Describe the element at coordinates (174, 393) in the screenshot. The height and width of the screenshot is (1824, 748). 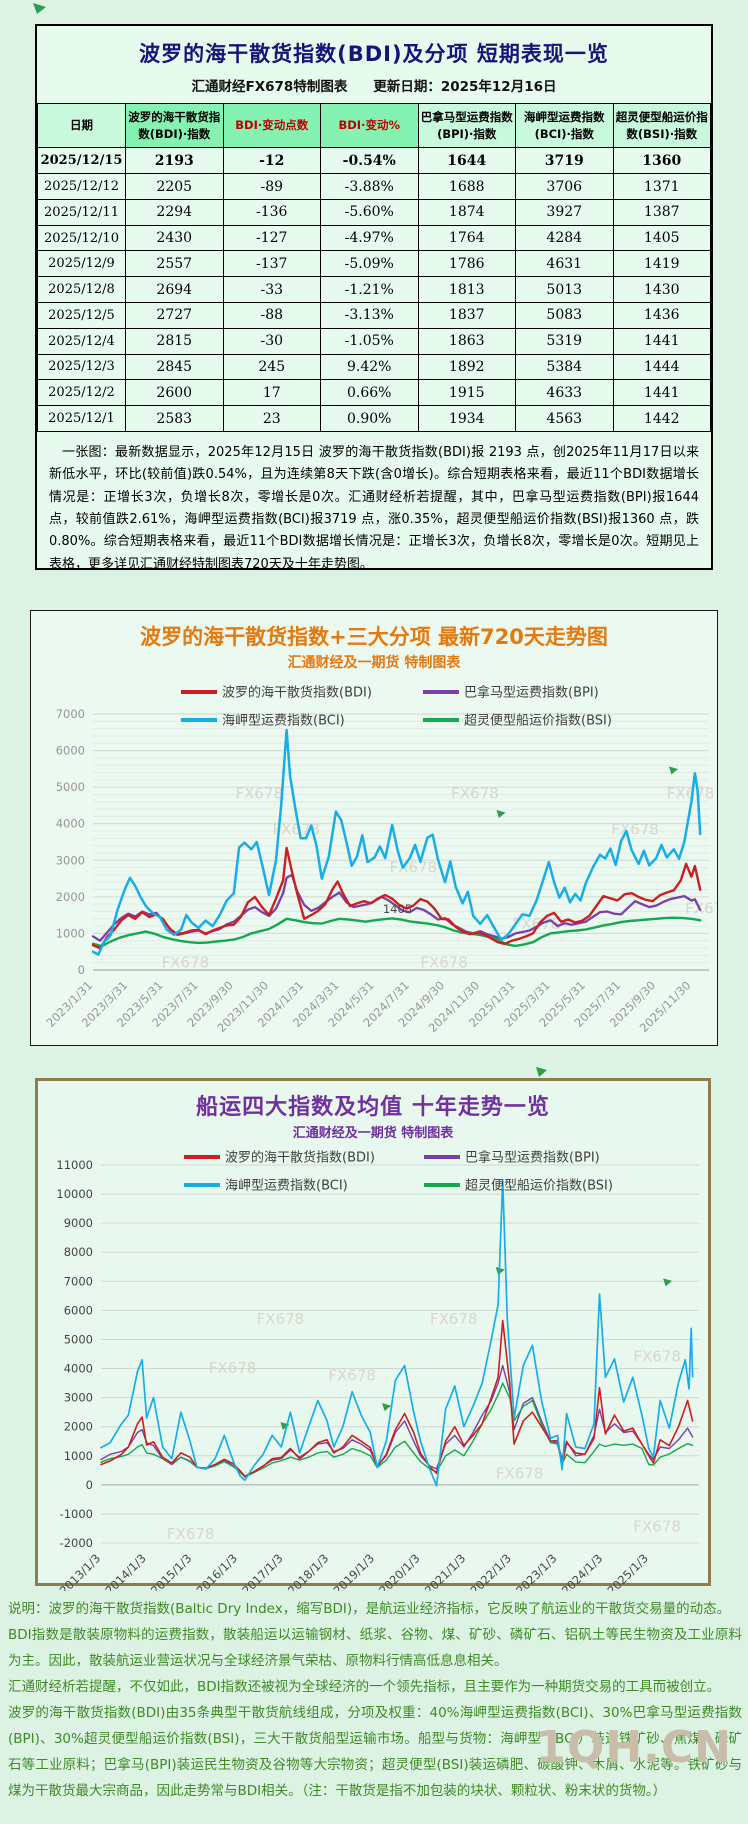
I see `value-cell: 2600` at that location.